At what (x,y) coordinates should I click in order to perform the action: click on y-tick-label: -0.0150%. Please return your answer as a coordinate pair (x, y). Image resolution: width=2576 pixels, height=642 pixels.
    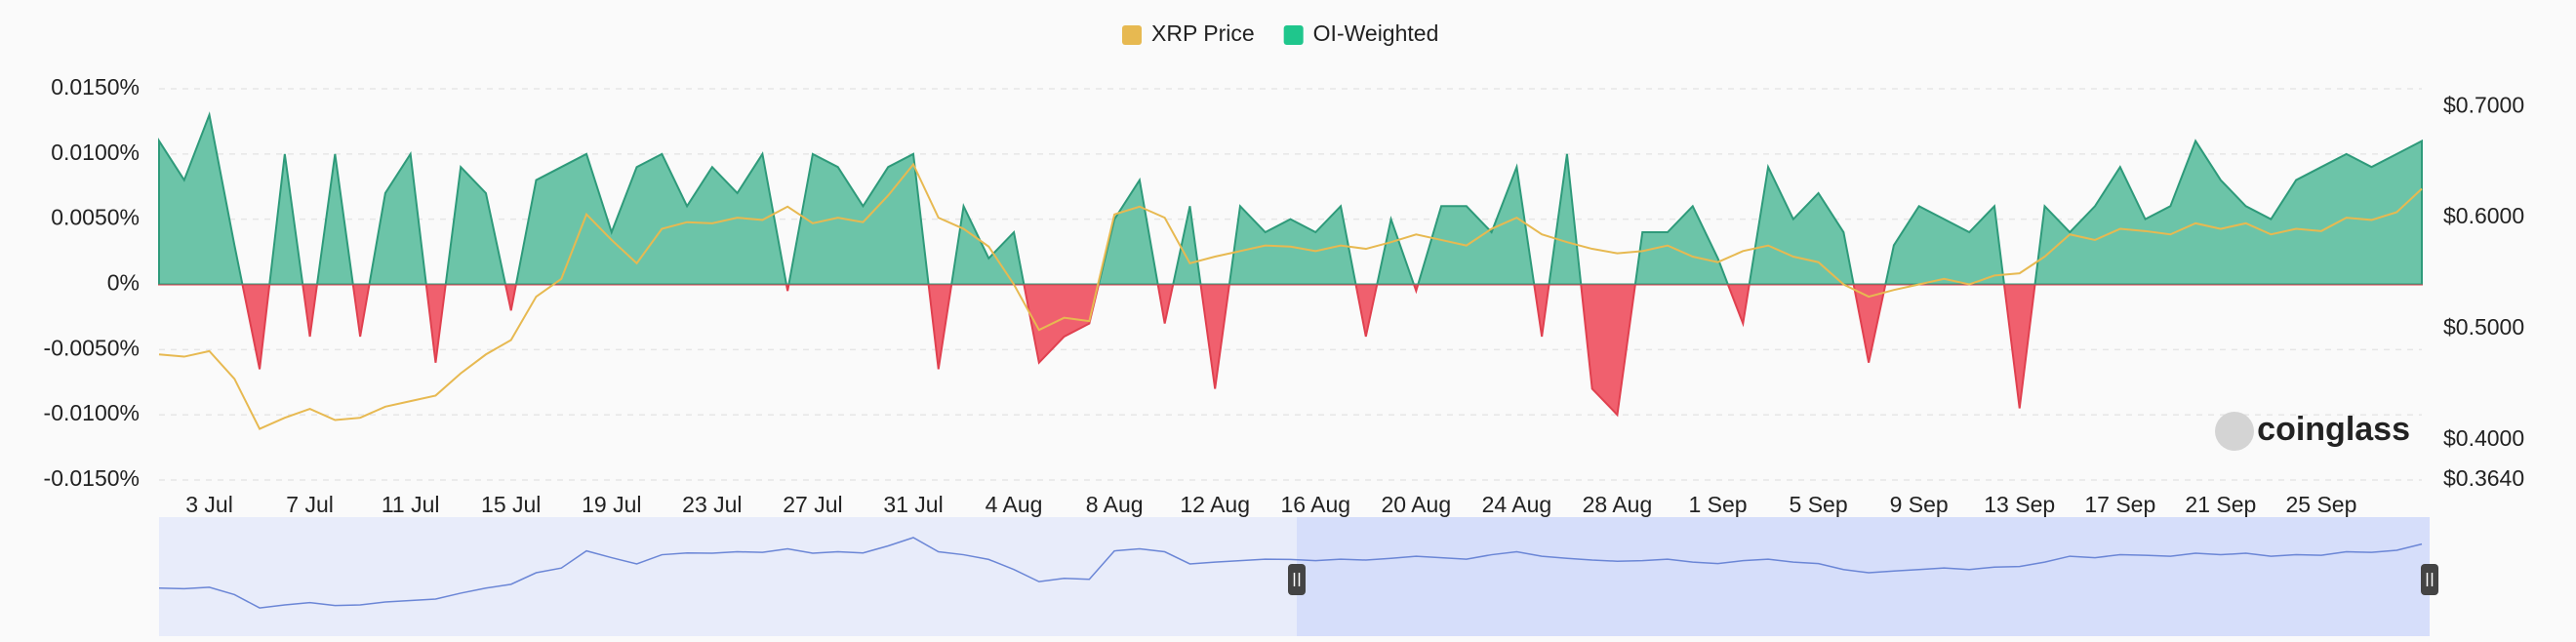
    Looking at the image, I should click on (92, 478).